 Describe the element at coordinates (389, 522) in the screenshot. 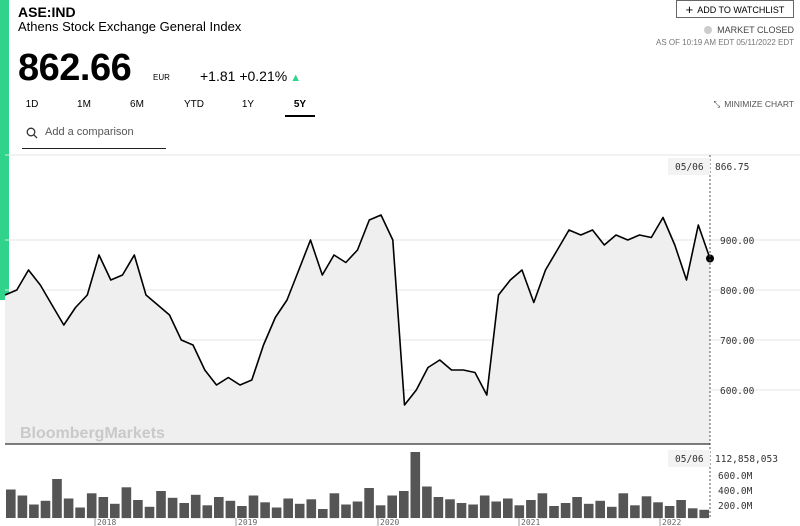

I see `x-tick-label: 2020` at that location.